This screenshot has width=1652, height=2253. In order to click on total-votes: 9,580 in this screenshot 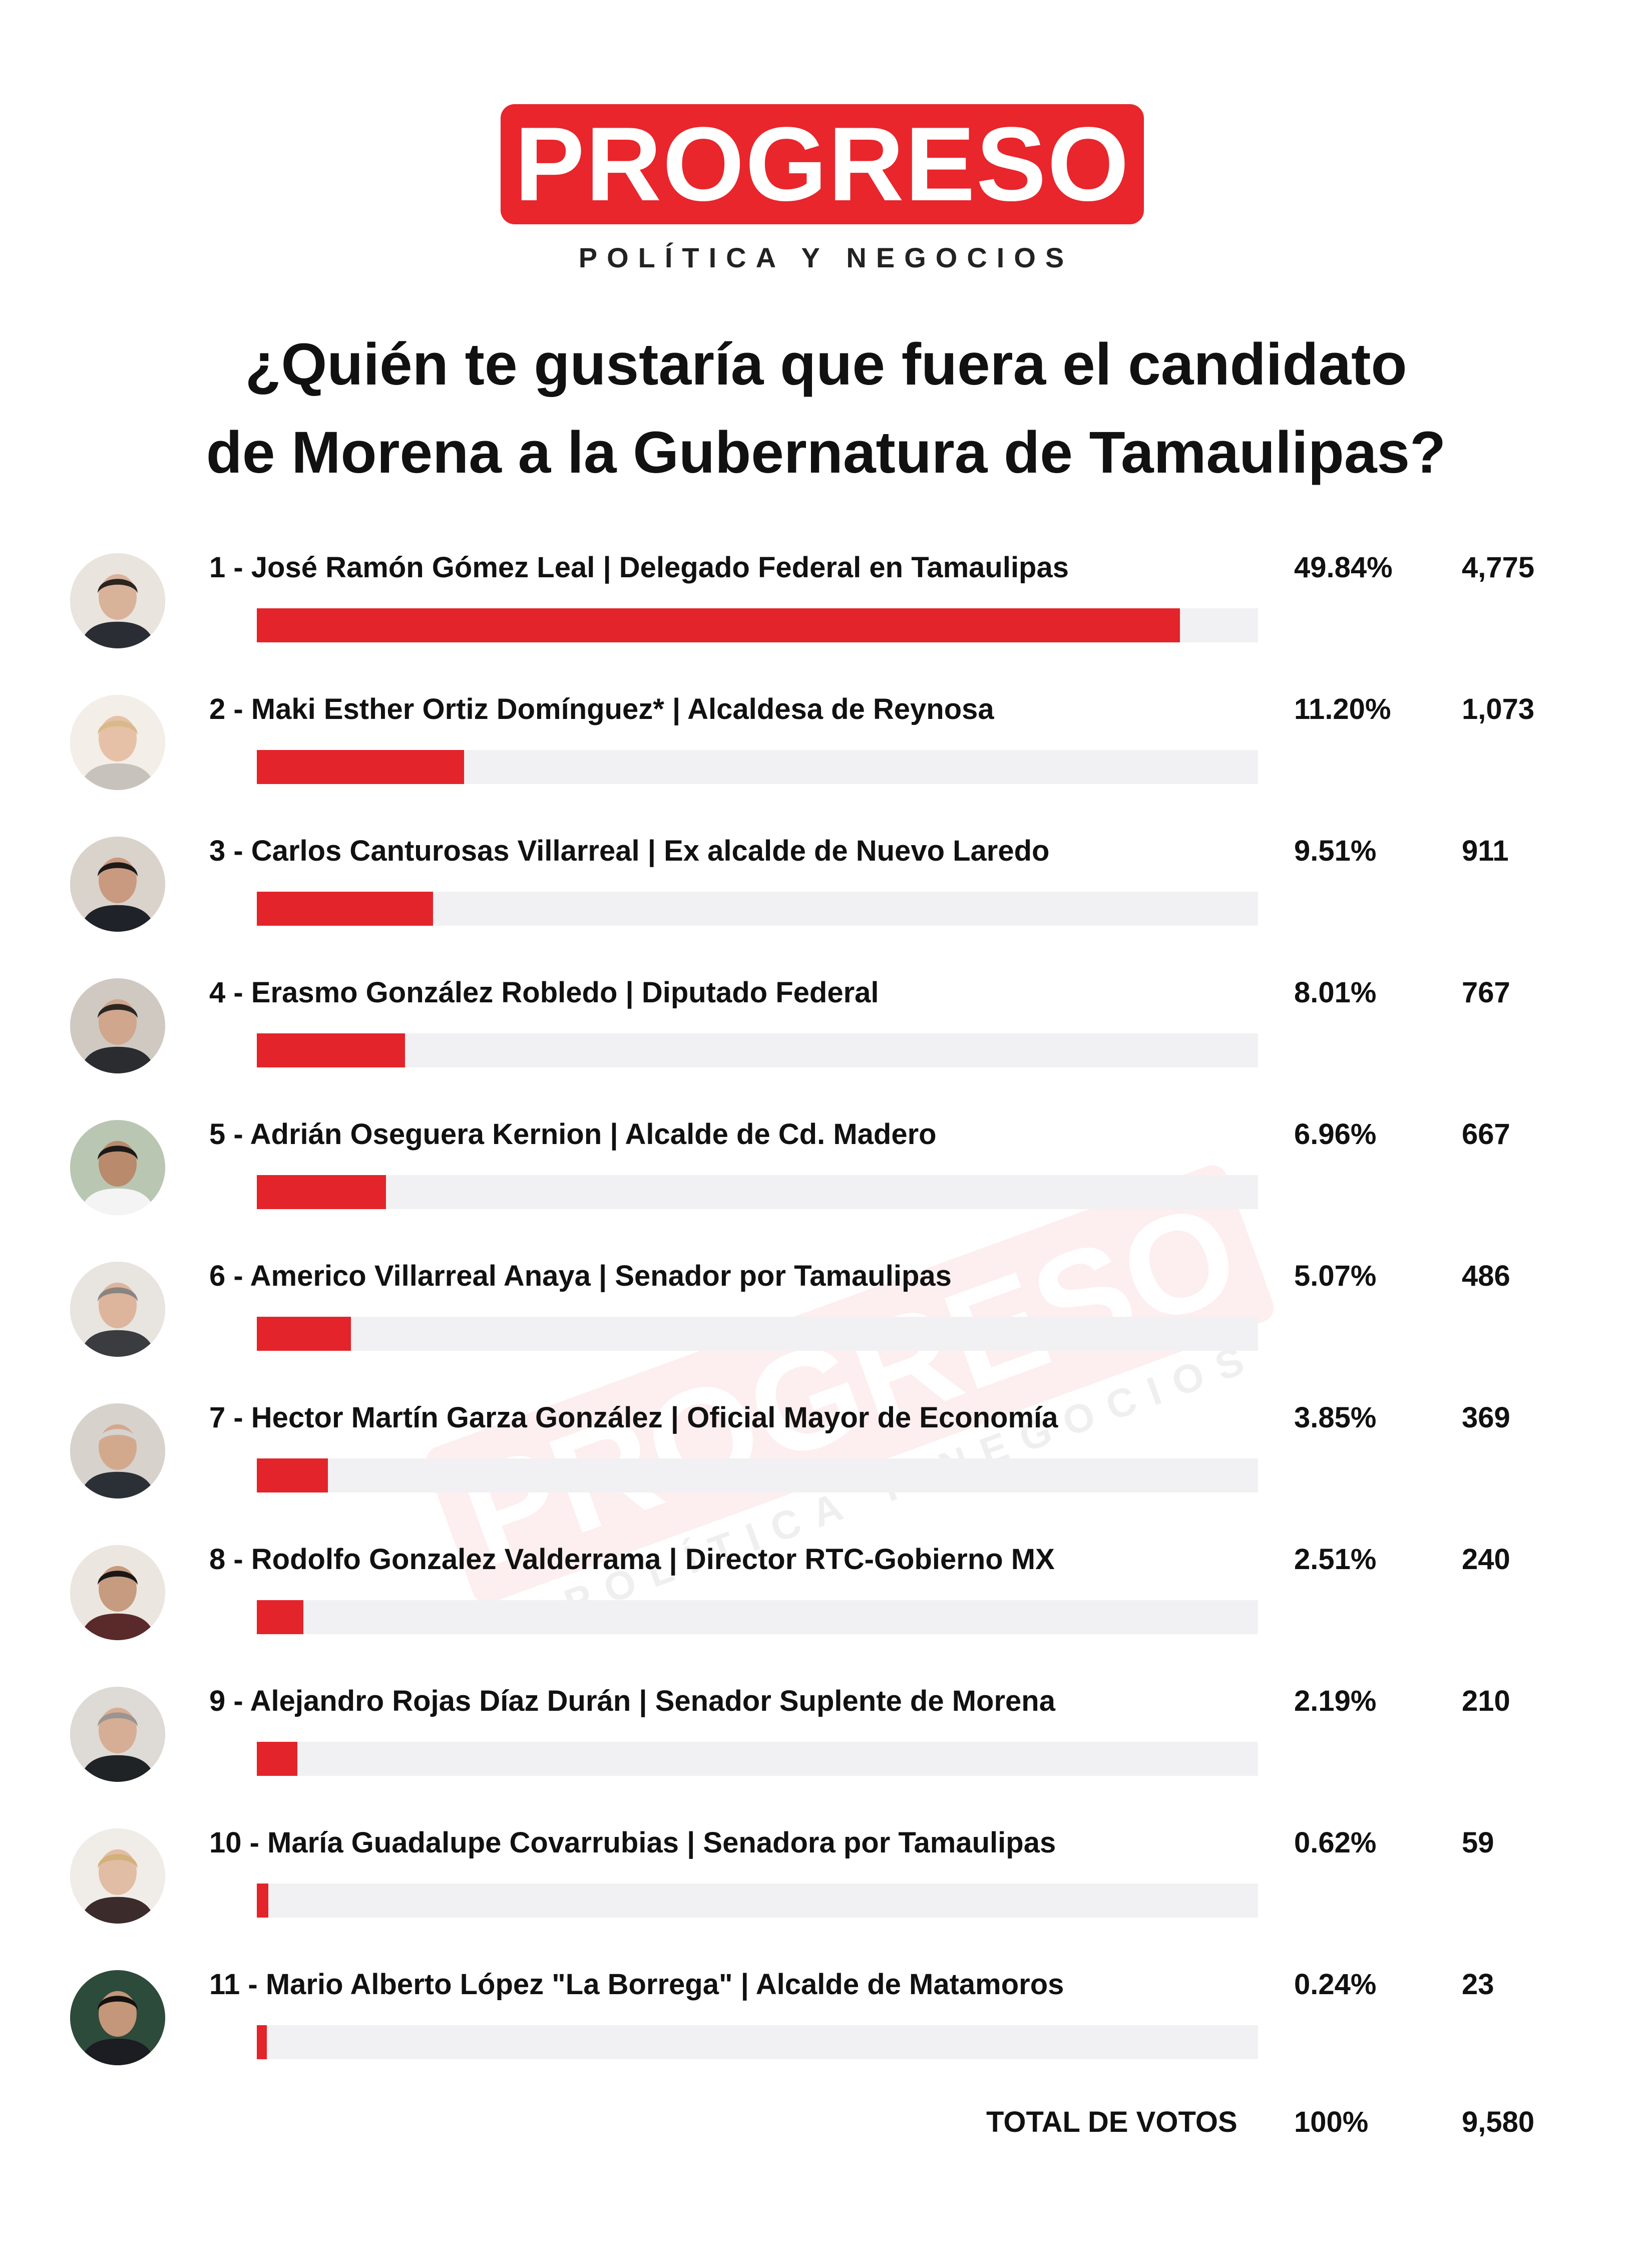, I will do `click(1498, 2122)`.